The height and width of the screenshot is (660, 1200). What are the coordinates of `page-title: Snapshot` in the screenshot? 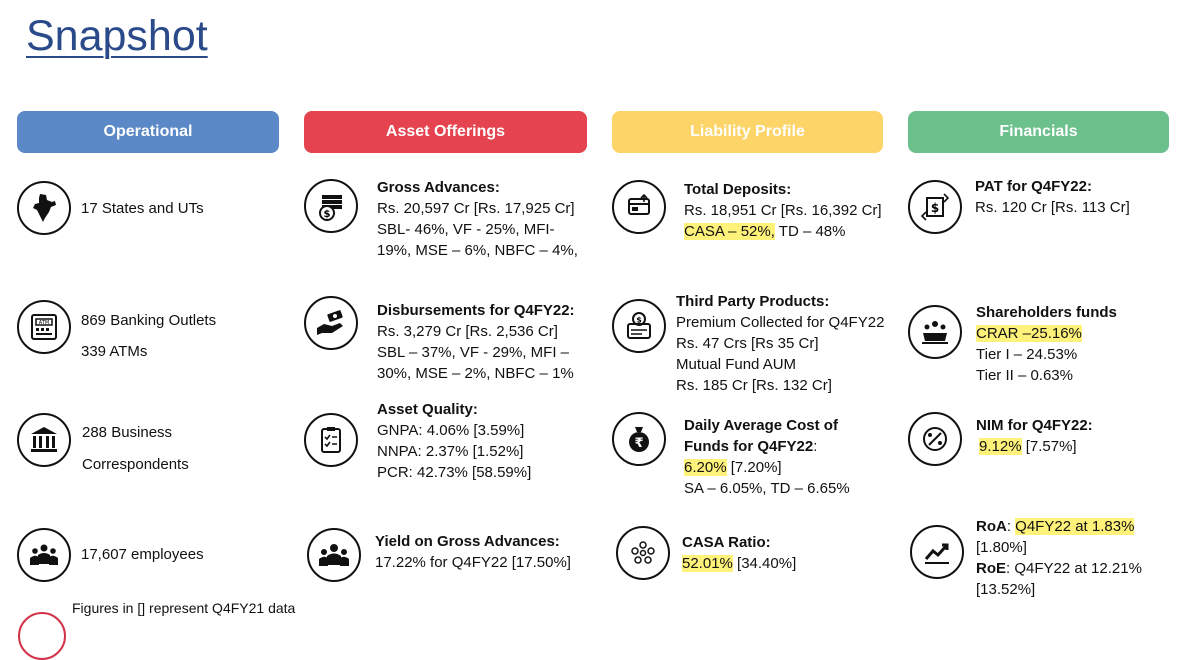 It's located at (117, 36).